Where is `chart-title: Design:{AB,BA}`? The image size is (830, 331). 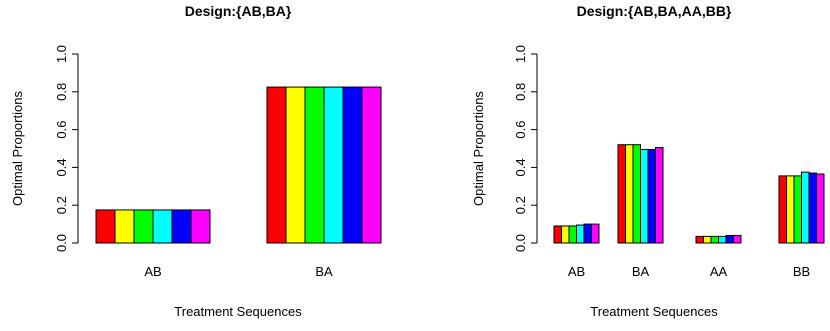 chart-title: Design:{AB,BA} is located at coordinates (238, 11).